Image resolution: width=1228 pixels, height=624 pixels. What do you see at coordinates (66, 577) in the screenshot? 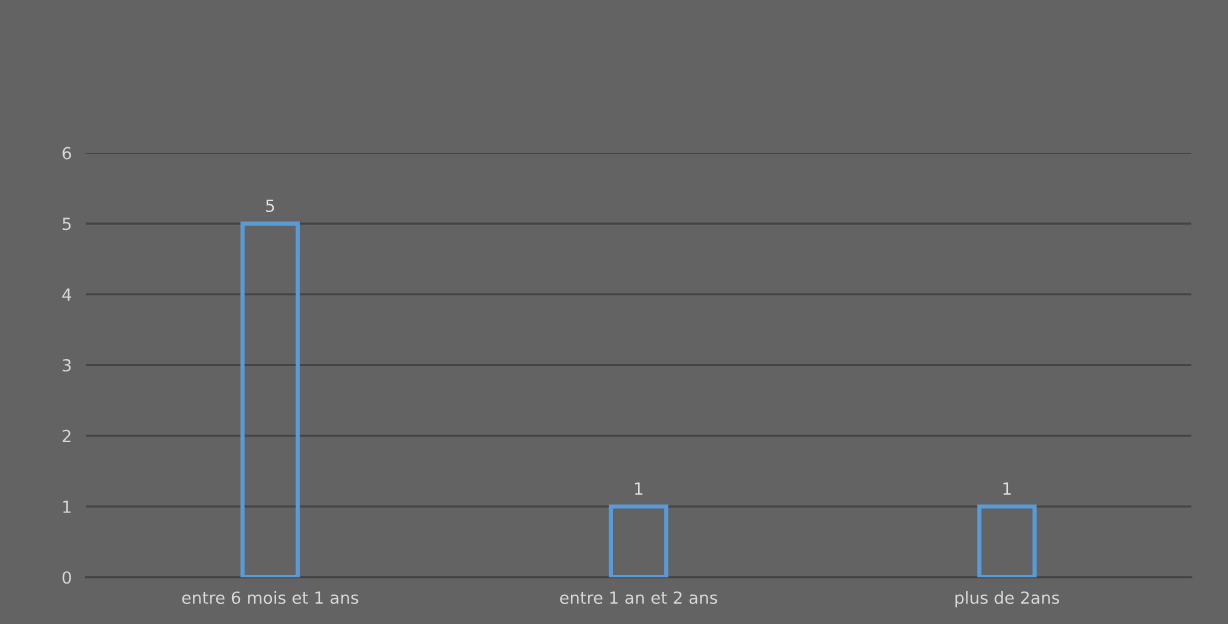
I see `y-tick-label: 0` at bounding box center [66, 577].